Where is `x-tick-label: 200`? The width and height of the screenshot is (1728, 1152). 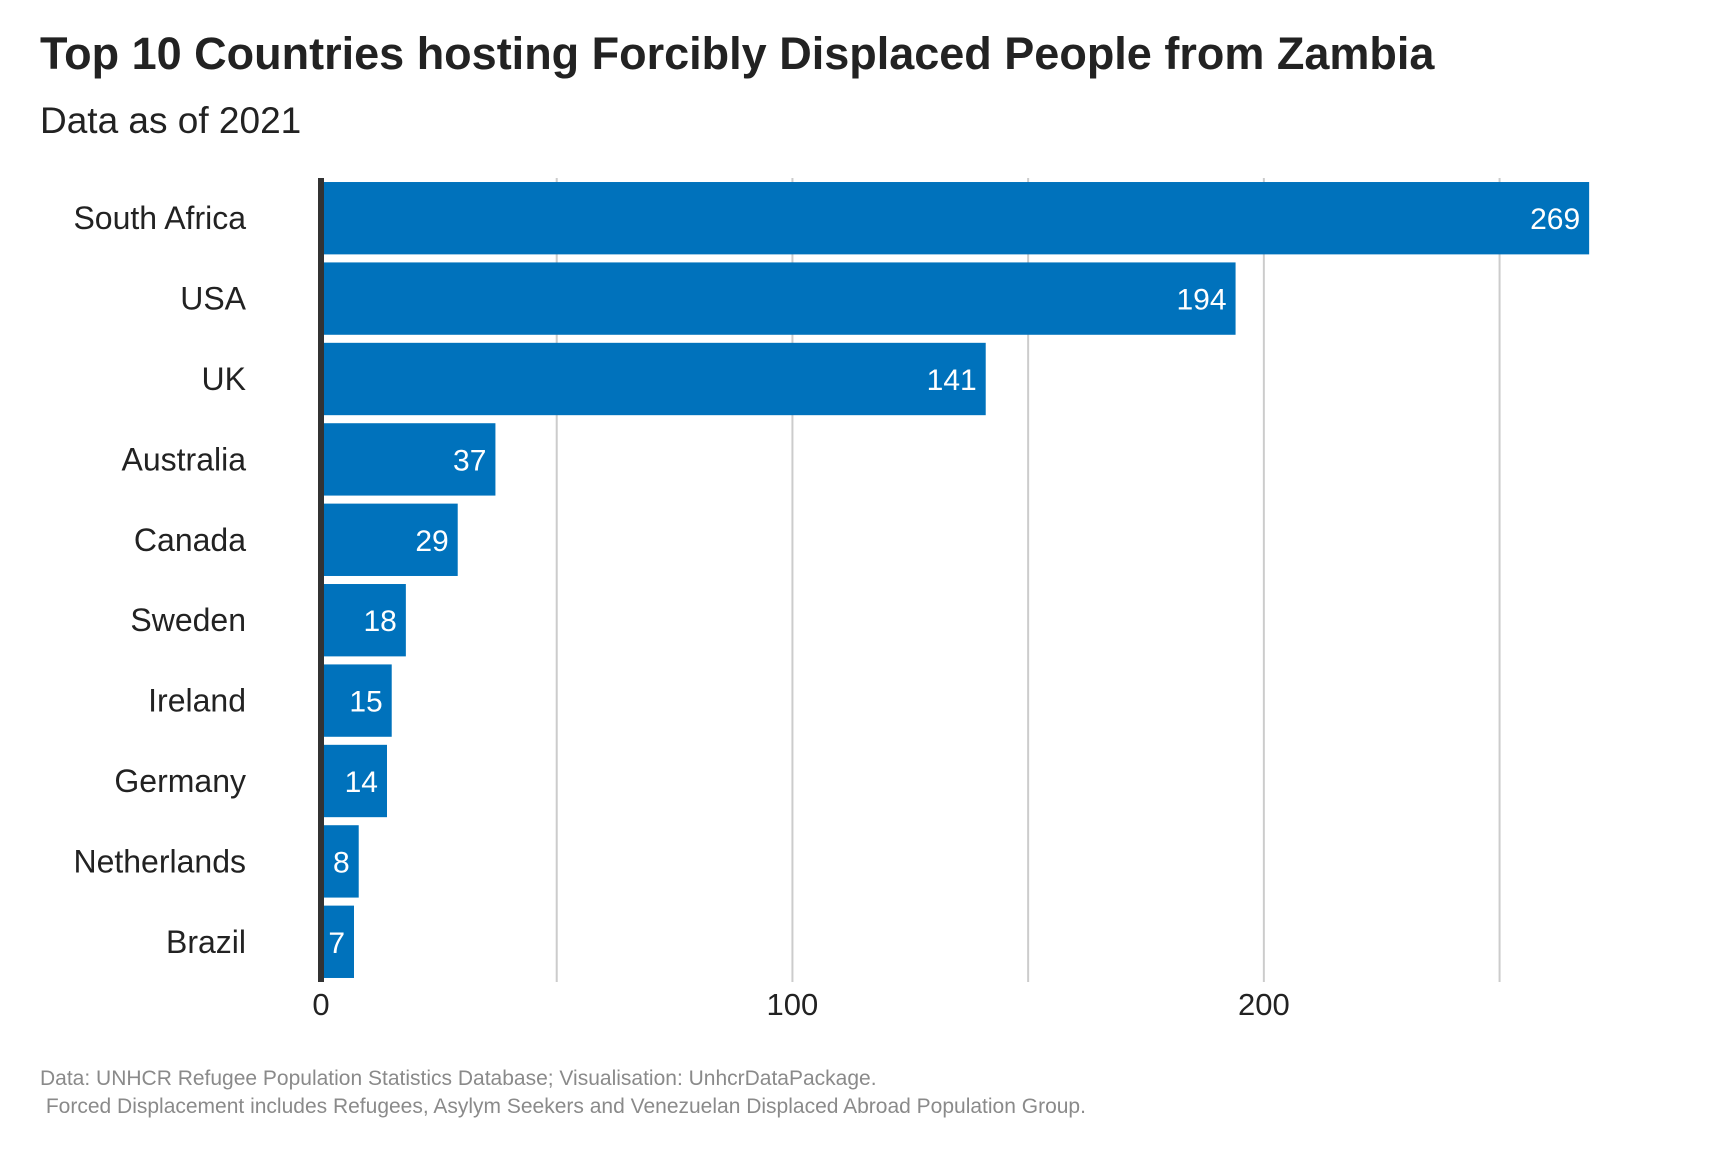
x-tick-label: 200 is located at coordinates (1264, 1004).